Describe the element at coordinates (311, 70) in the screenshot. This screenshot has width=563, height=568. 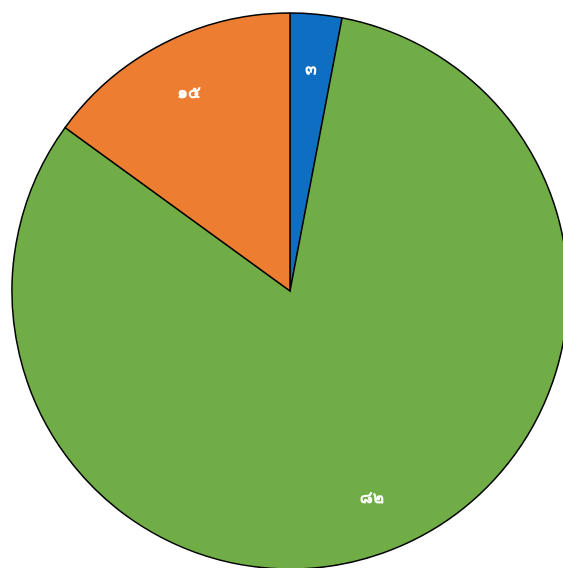
I see `pie-slice-label-0: ๓` at that location.